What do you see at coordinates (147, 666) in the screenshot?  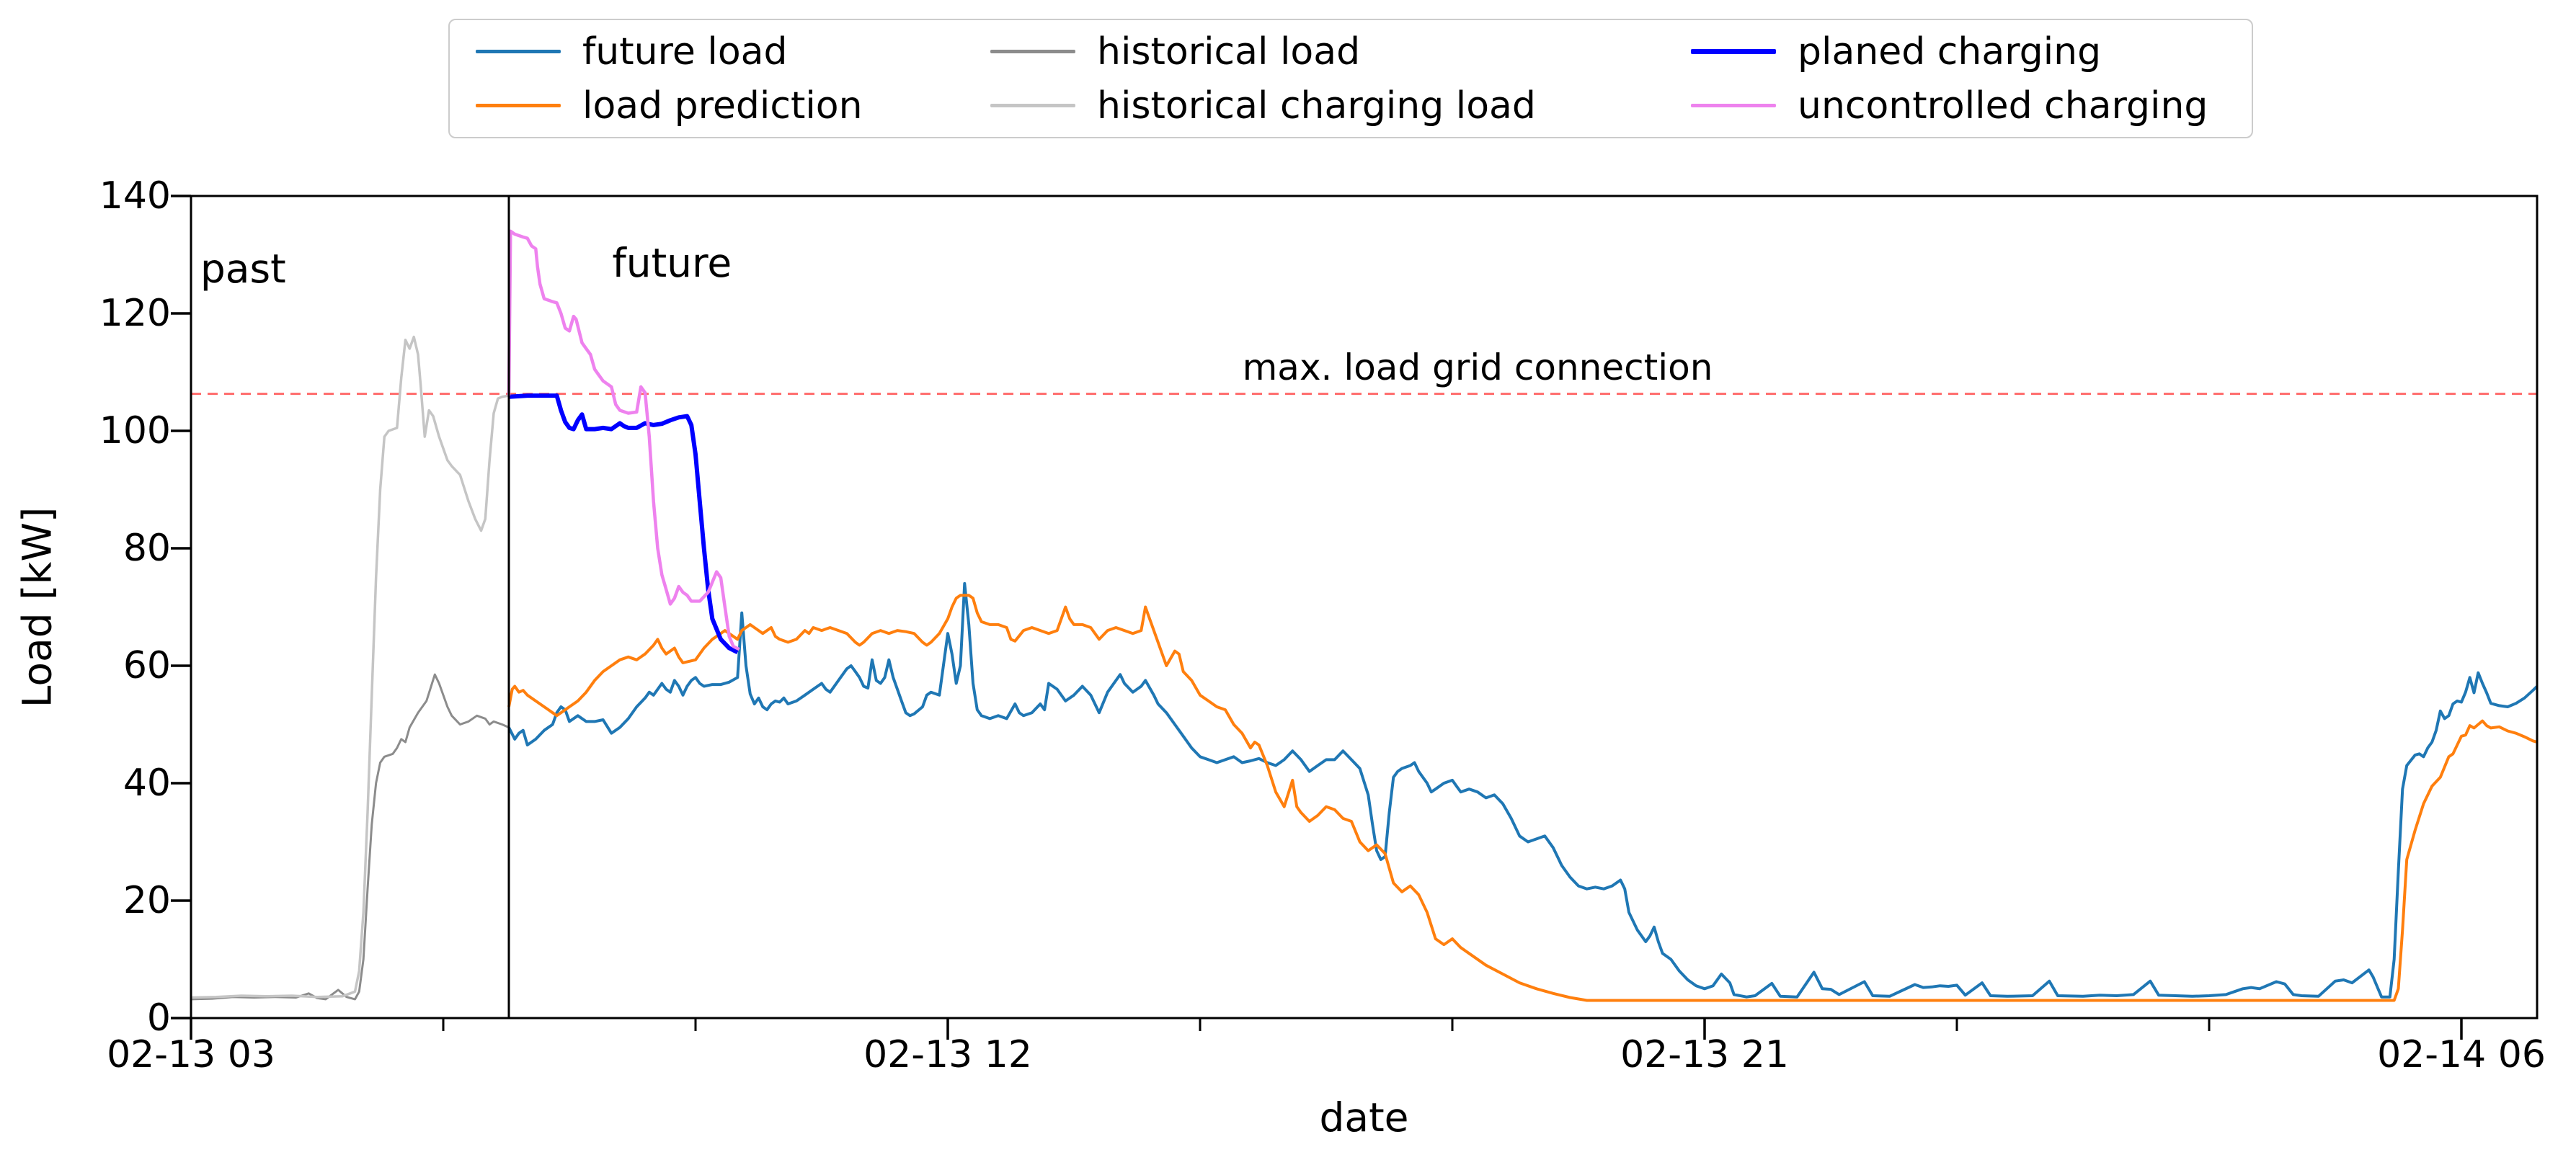 I see `y-tick-label: 60` at bounding box center [147, 666].